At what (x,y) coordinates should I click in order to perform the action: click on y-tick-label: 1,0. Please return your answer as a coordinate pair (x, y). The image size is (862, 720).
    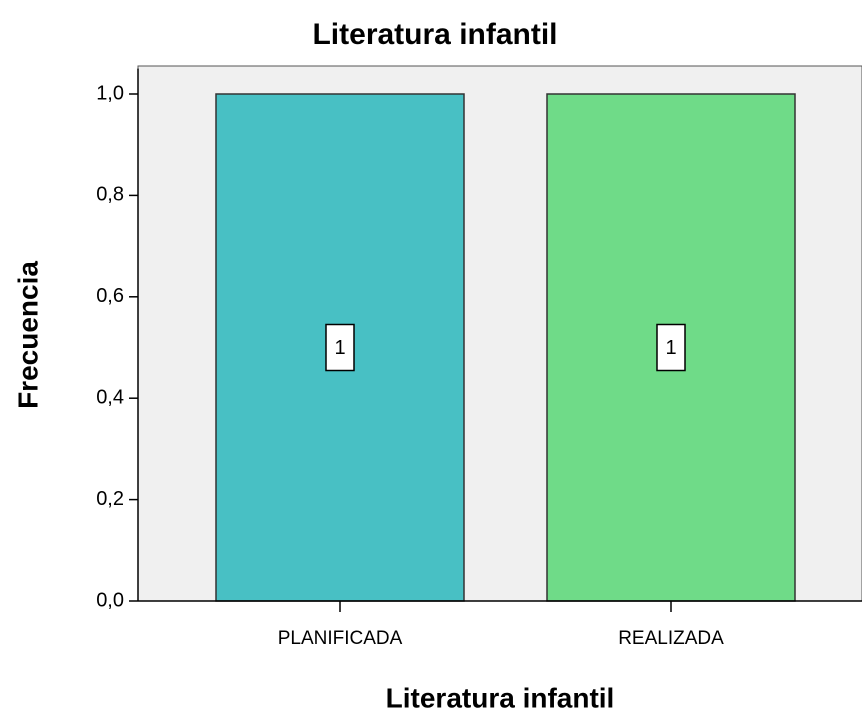
    Looking at the image, I should click on (110, 93).